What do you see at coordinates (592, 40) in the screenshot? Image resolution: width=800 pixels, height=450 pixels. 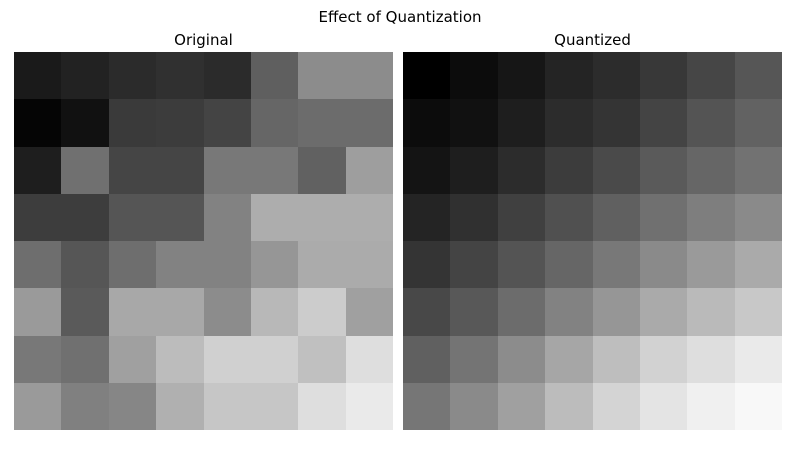 I see `subplot-title-quantized: Quantized` at bounding box center [592, 40].